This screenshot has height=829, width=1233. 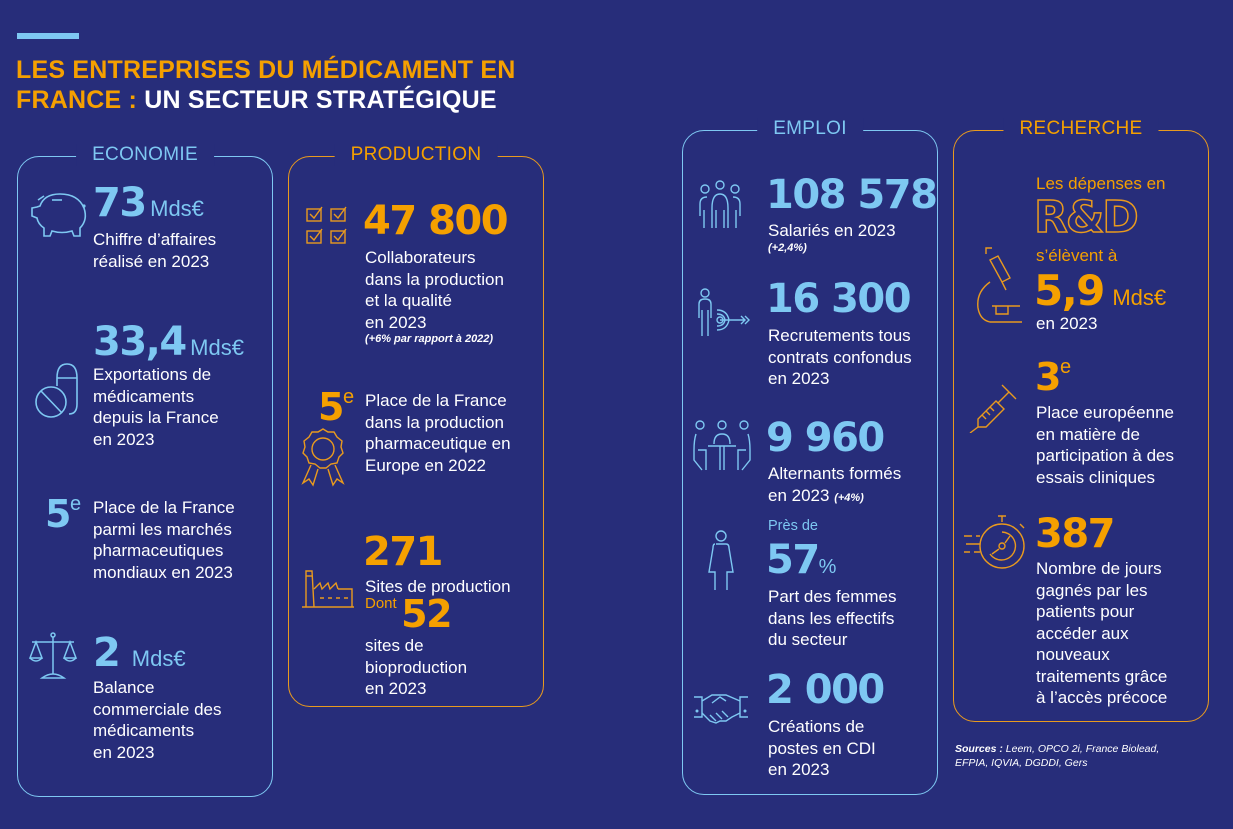 I want to click on desc-line: Part des femmes, so click(x=832, y=596).